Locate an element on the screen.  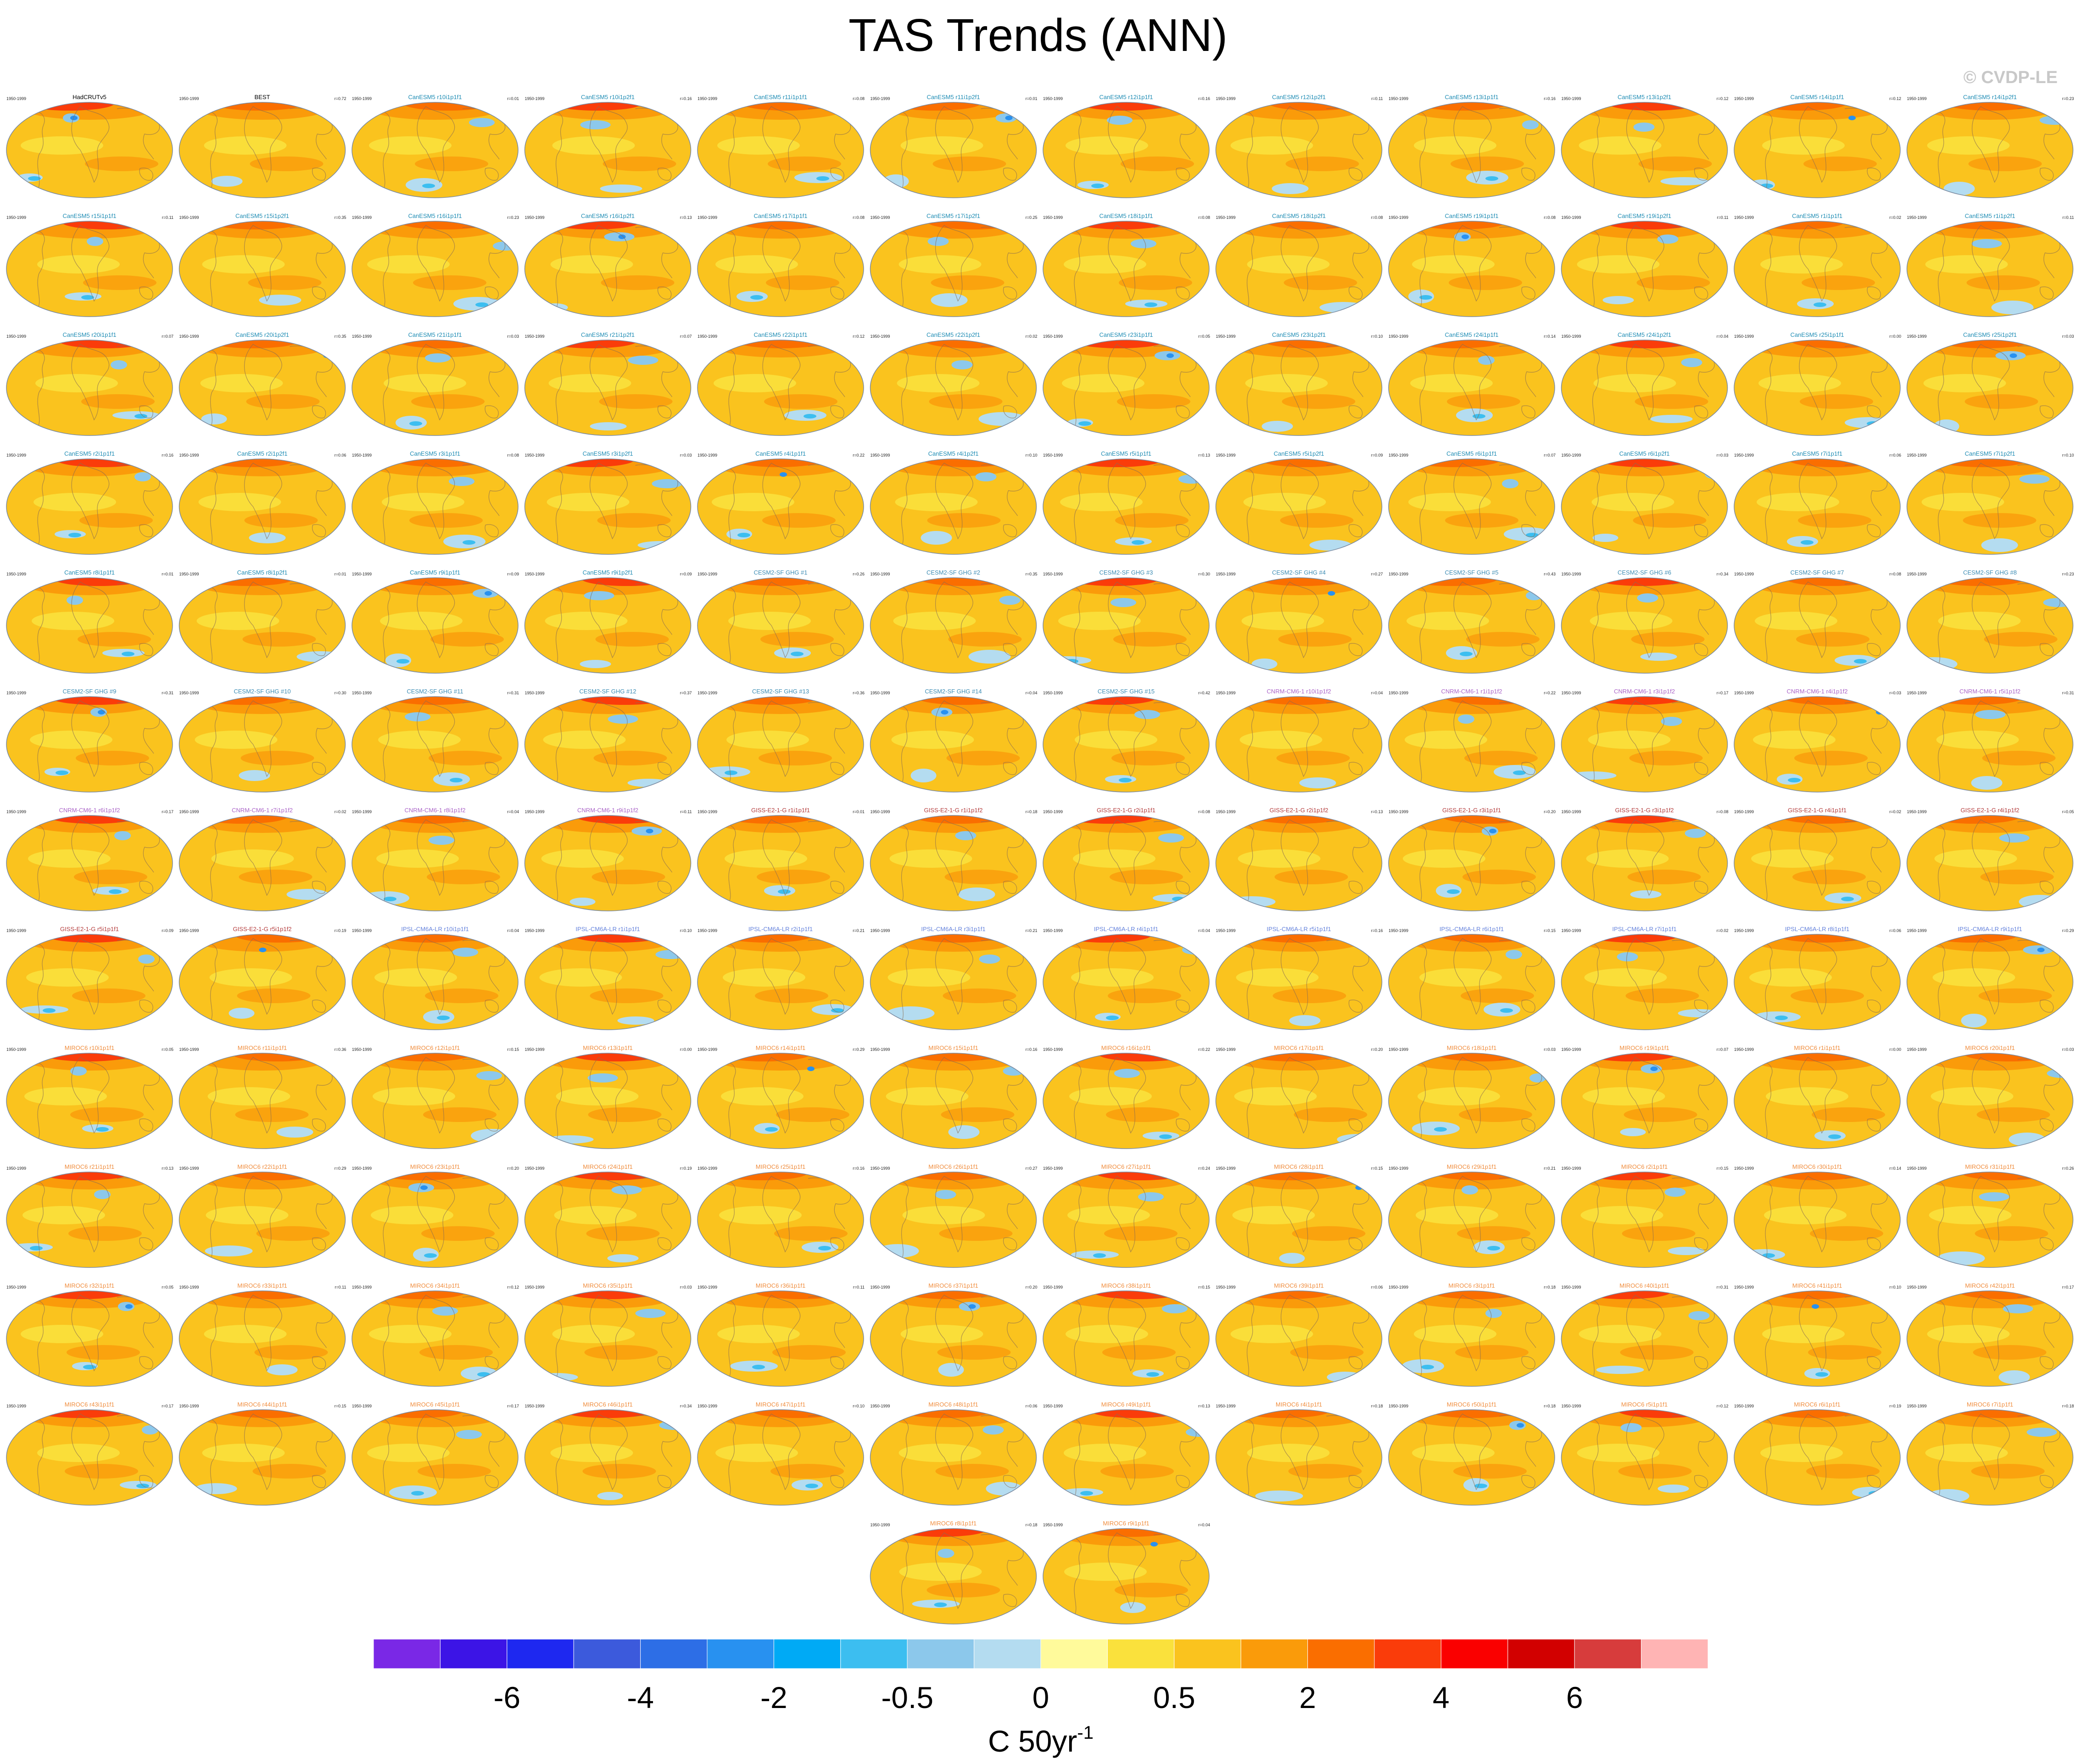
map-panel: 1950-1999 MIROC6 r20i1p1f1 r=0.03 is located at coordinates (1991, 1096).